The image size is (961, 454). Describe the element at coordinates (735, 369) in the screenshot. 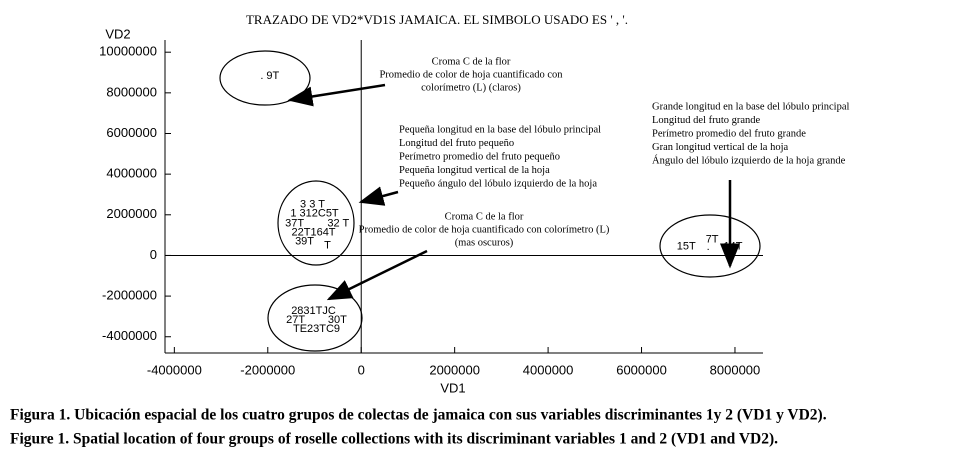

I see `x-tick-label: 8000000` at that location.